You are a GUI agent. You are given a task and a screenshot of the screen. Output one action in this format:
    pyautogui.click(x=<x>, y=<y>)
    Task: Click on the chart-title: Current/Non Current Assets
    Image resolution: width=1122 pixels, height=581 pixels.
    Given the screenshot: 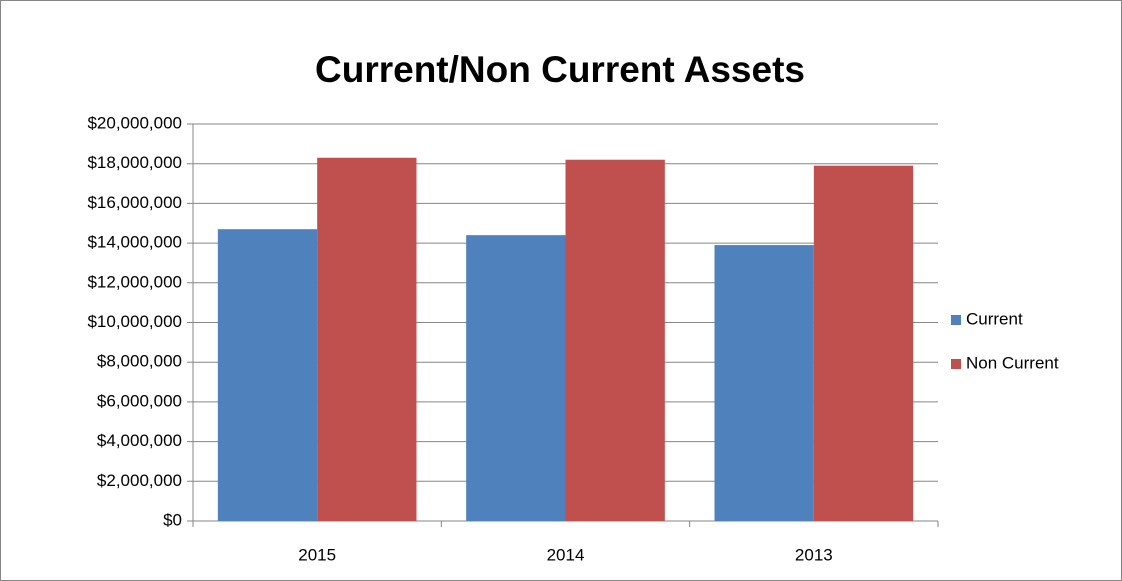 What is the action you would take?
    pyautogui.click(x=560, y=69)
    